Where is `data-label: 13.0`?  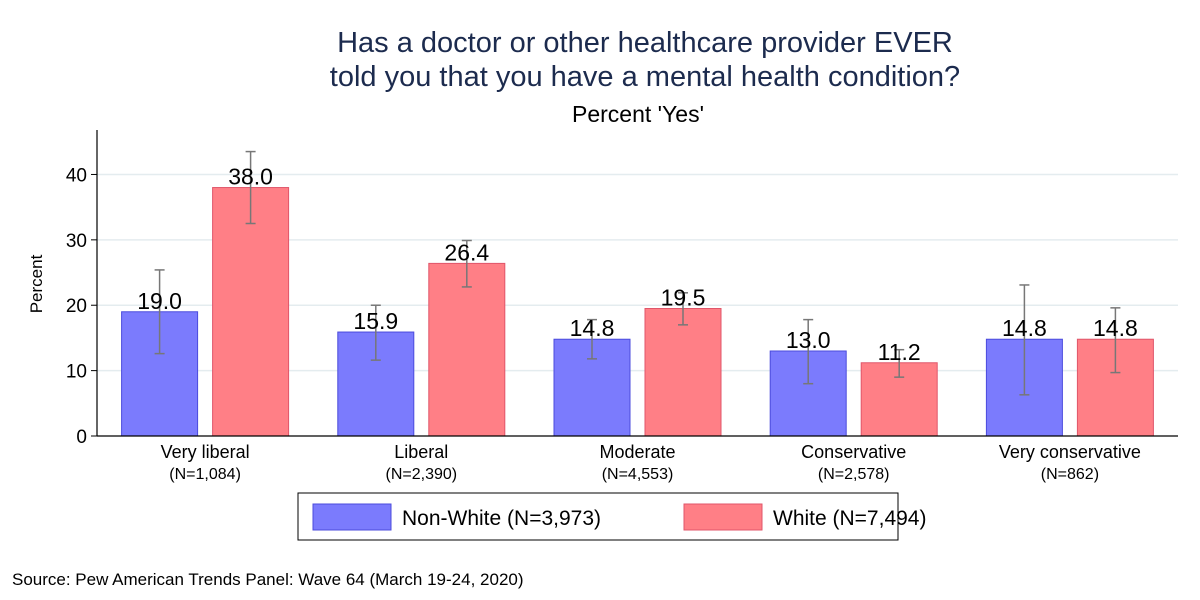 data-label: 13.0 is located at coordinates (808, 340).